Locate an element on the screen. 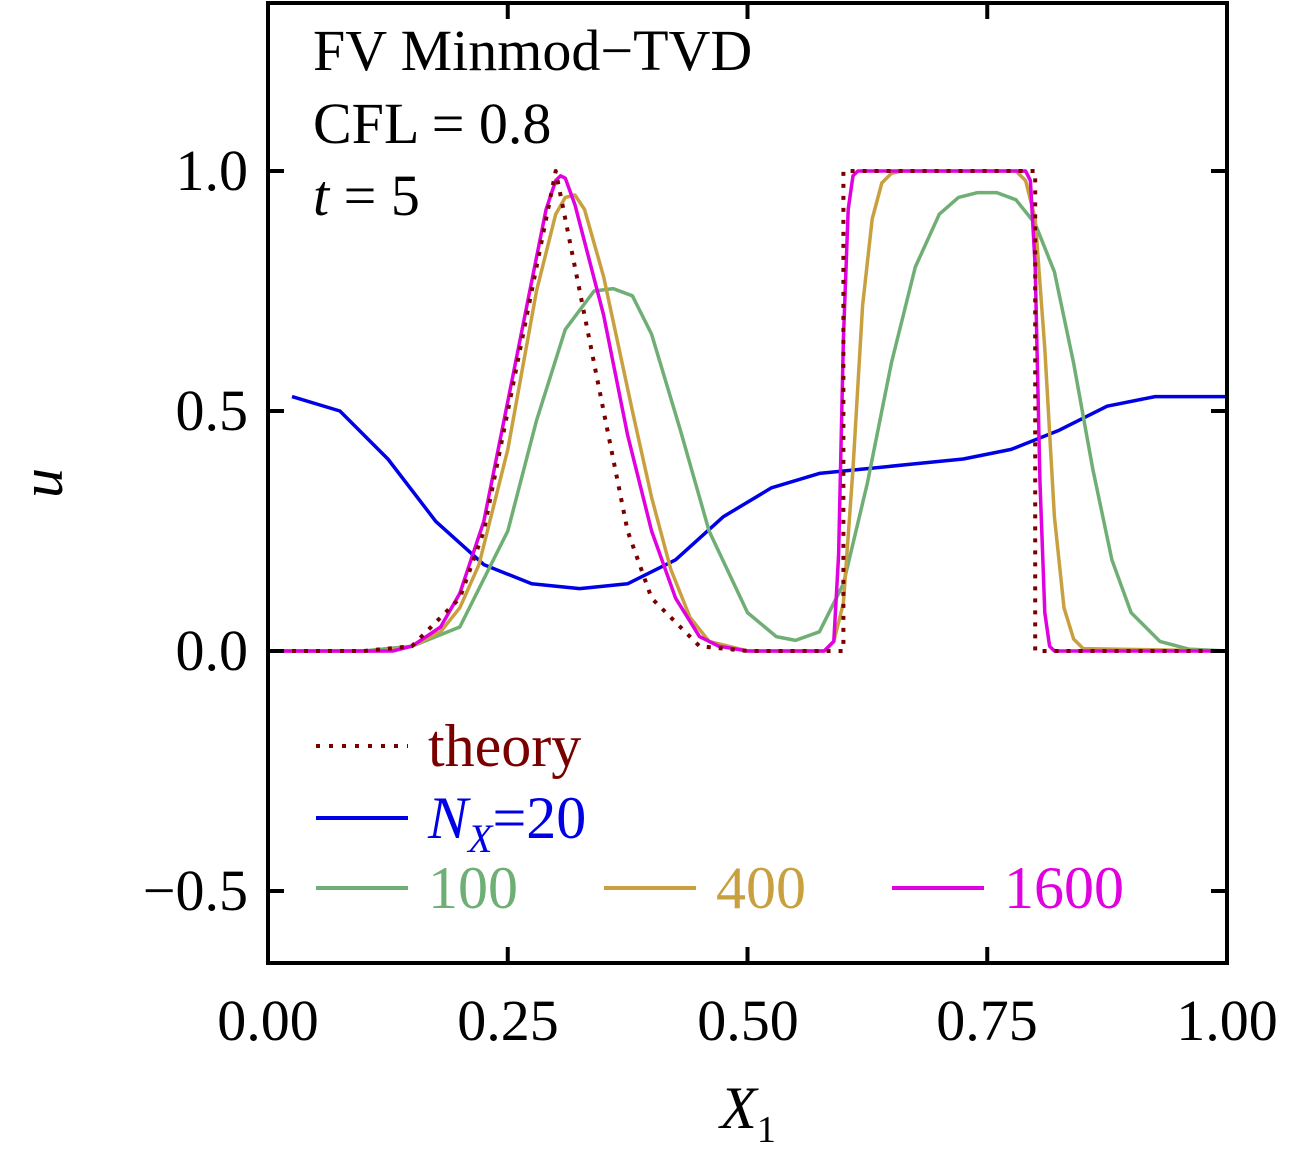 The image size is (1291, 1158). y-tick-label-0: −0.5 is located at coordinates (195, 890).